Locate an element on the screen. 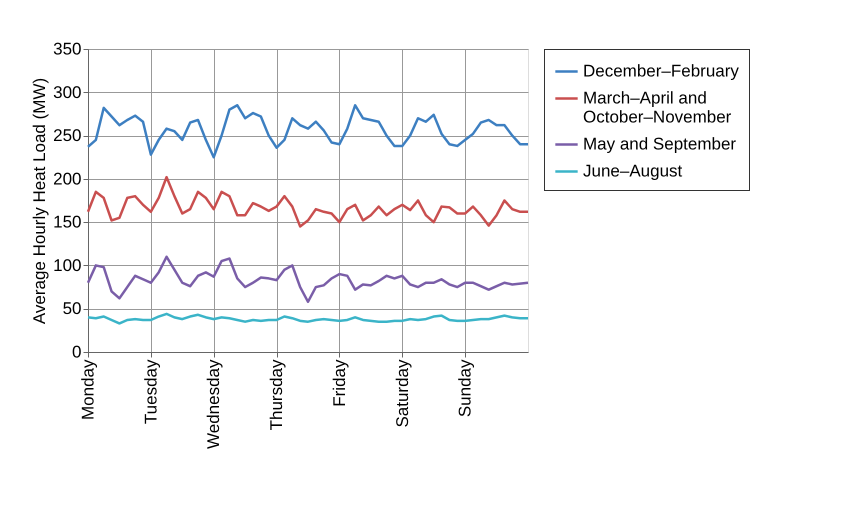 This screenshot has height=508, width=847. y-tick-label: 350 is located at coordinates (67, 49).